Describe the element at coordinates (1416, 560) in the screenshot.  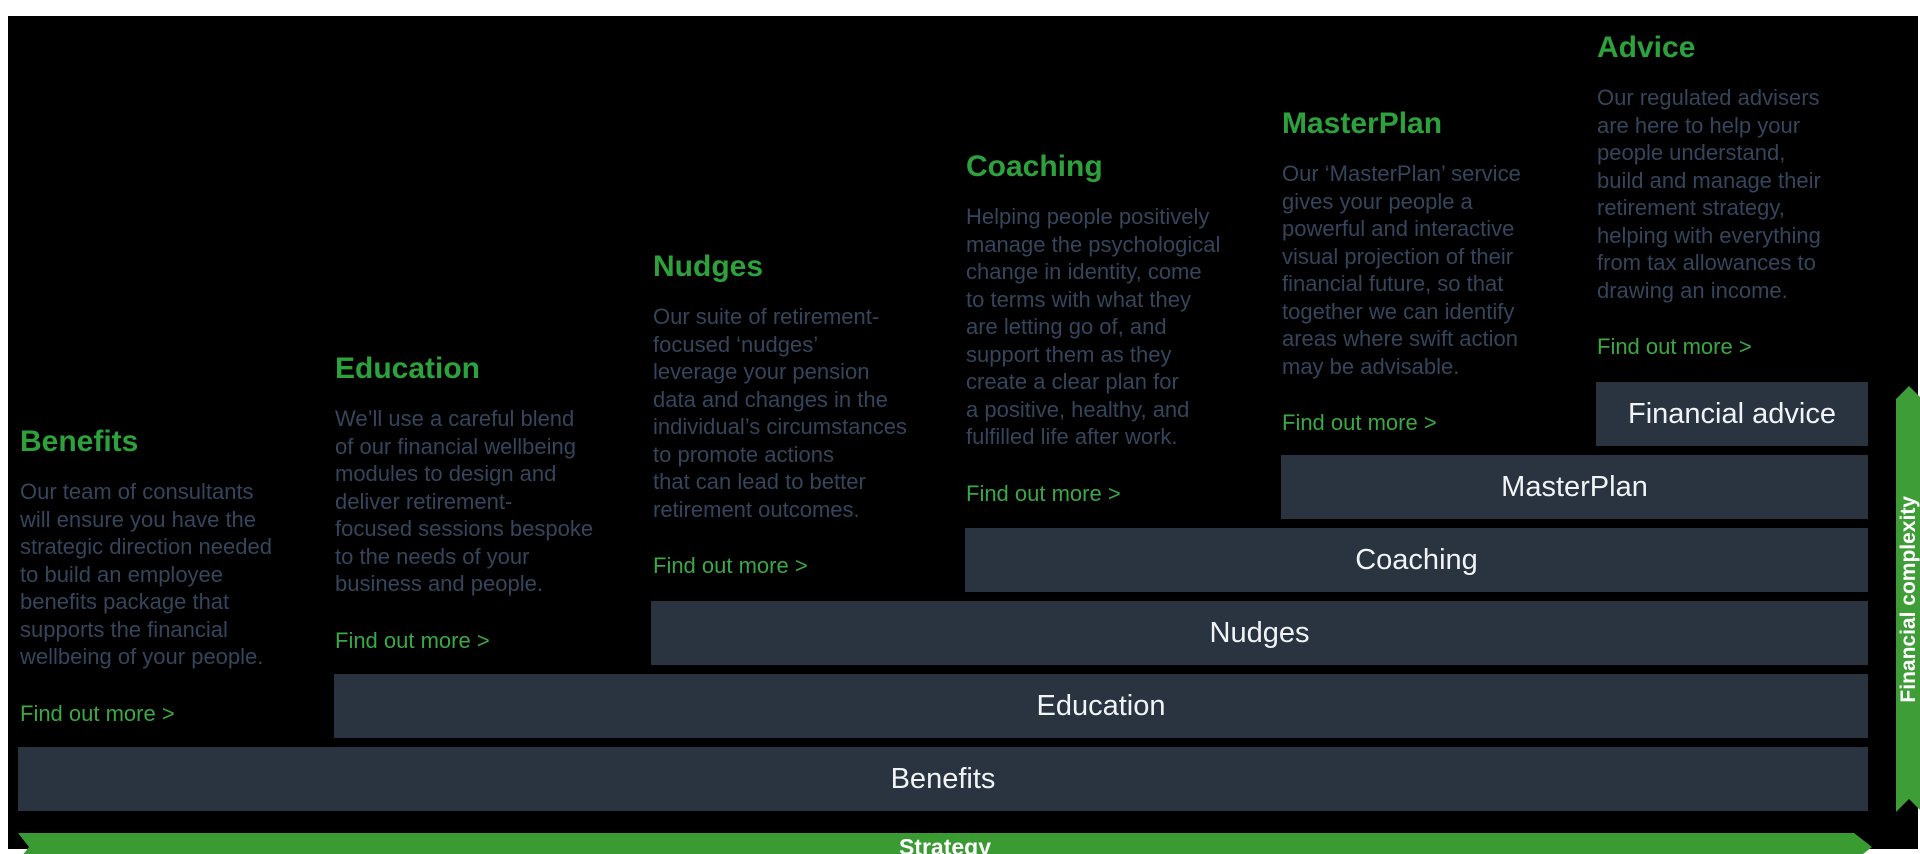
I see `coaching-bar: Coaching` at that location.